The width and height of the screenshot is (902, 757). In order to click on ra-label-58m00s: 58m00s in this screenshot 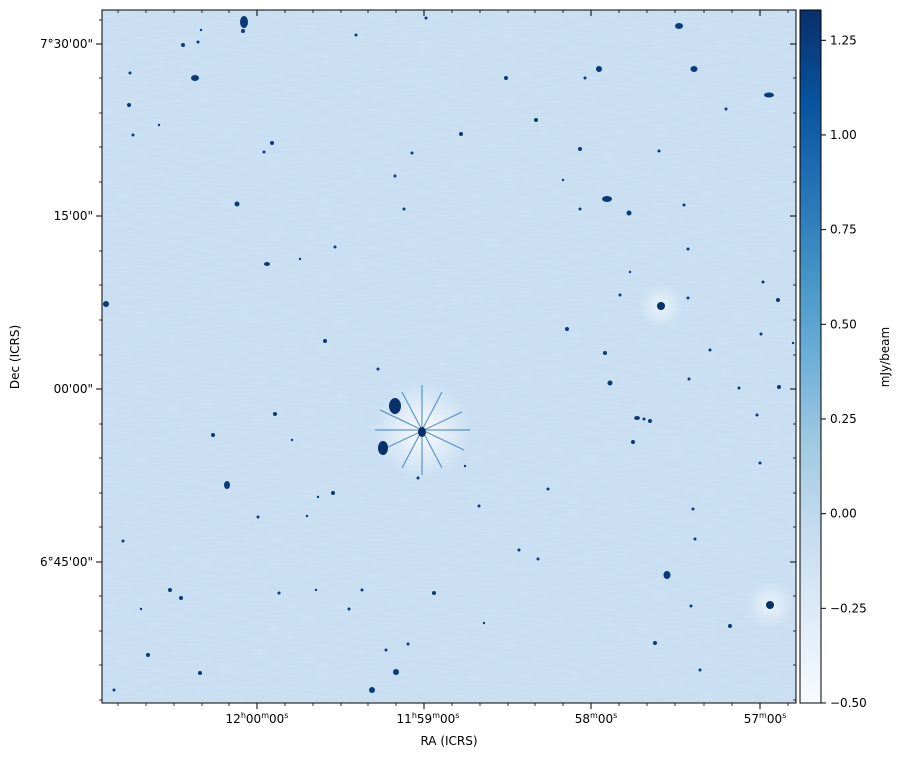, I will do `click(596, 718)`.